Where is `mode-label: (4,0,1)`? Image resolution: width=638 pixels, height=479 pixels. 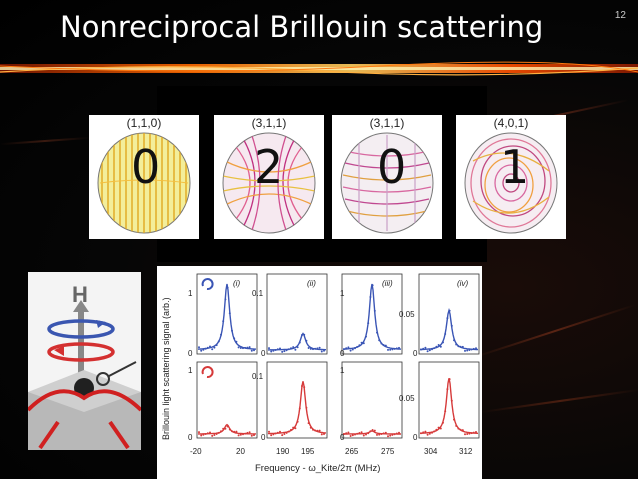 mode-label: (4,0,1) is located at coordinates (511, 123).